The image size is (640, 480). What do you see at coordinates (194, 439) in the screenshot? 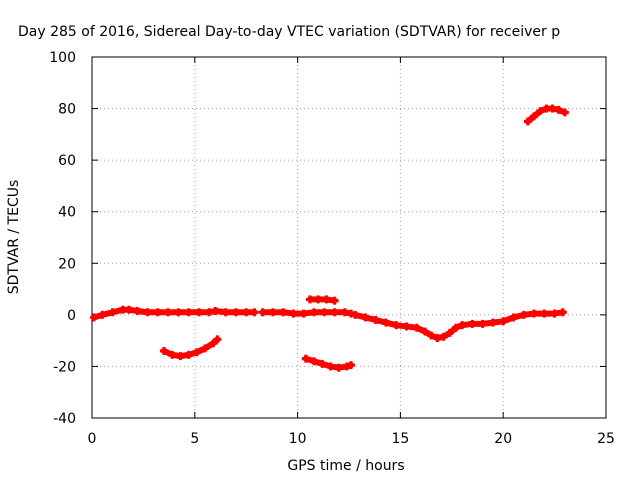
I see `x-tick-label: 5` at bounding box center [194, 439].